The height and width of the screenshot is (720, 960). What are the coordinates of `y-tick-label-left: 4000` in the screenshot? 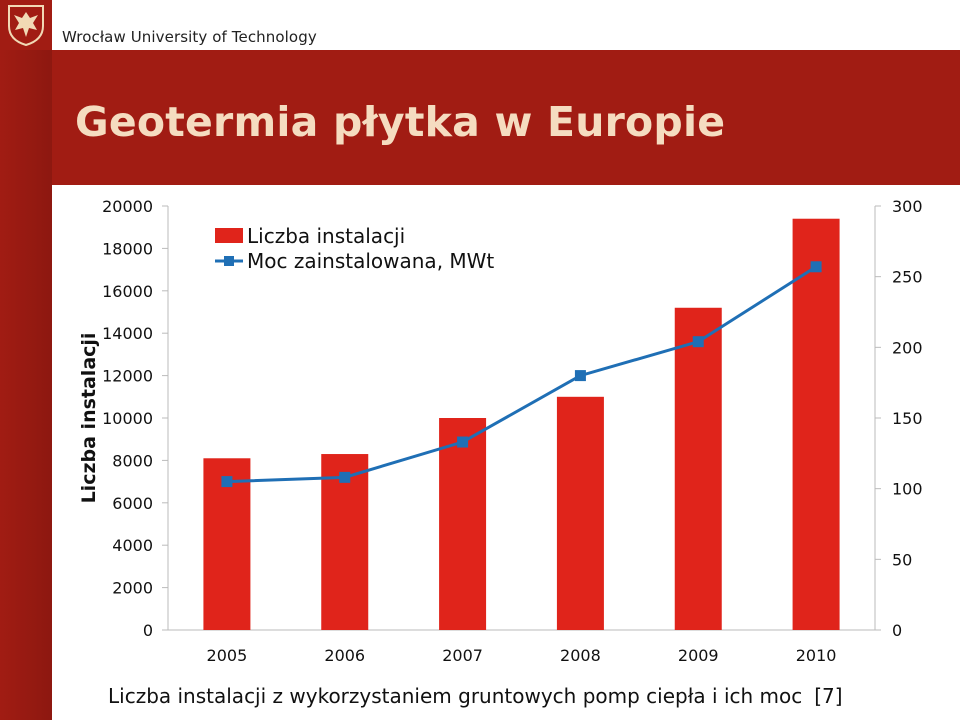 It's located at (132, 545).